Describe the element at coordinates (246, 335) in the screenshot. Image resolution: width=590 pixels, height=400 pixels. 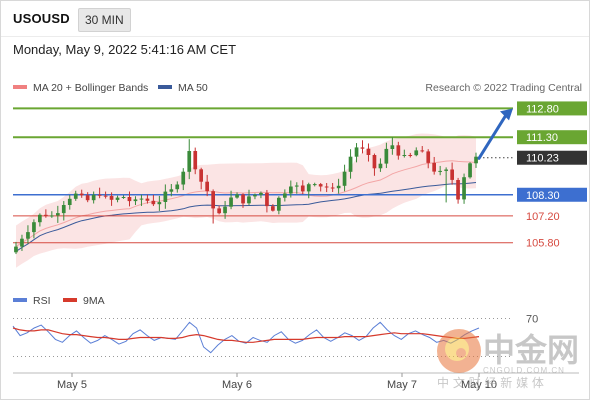
I see `rsi-ma-line` at that location.